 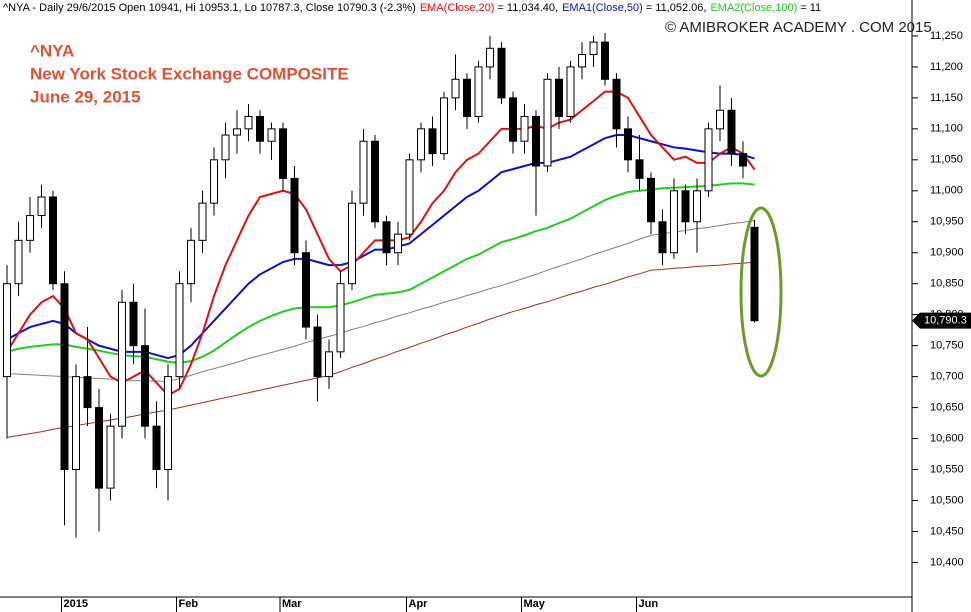 What do you see at coordinates (947, 531) in the screenshot?
I see `y-tick-label: 10,450` at bounding box center [947, 531].